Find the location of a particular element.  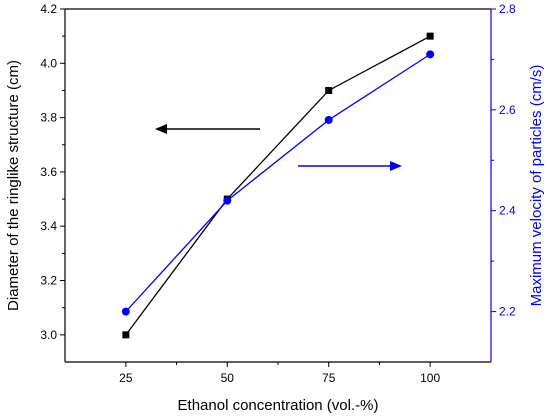

annotation-layer is located at coordinates (278, 147).